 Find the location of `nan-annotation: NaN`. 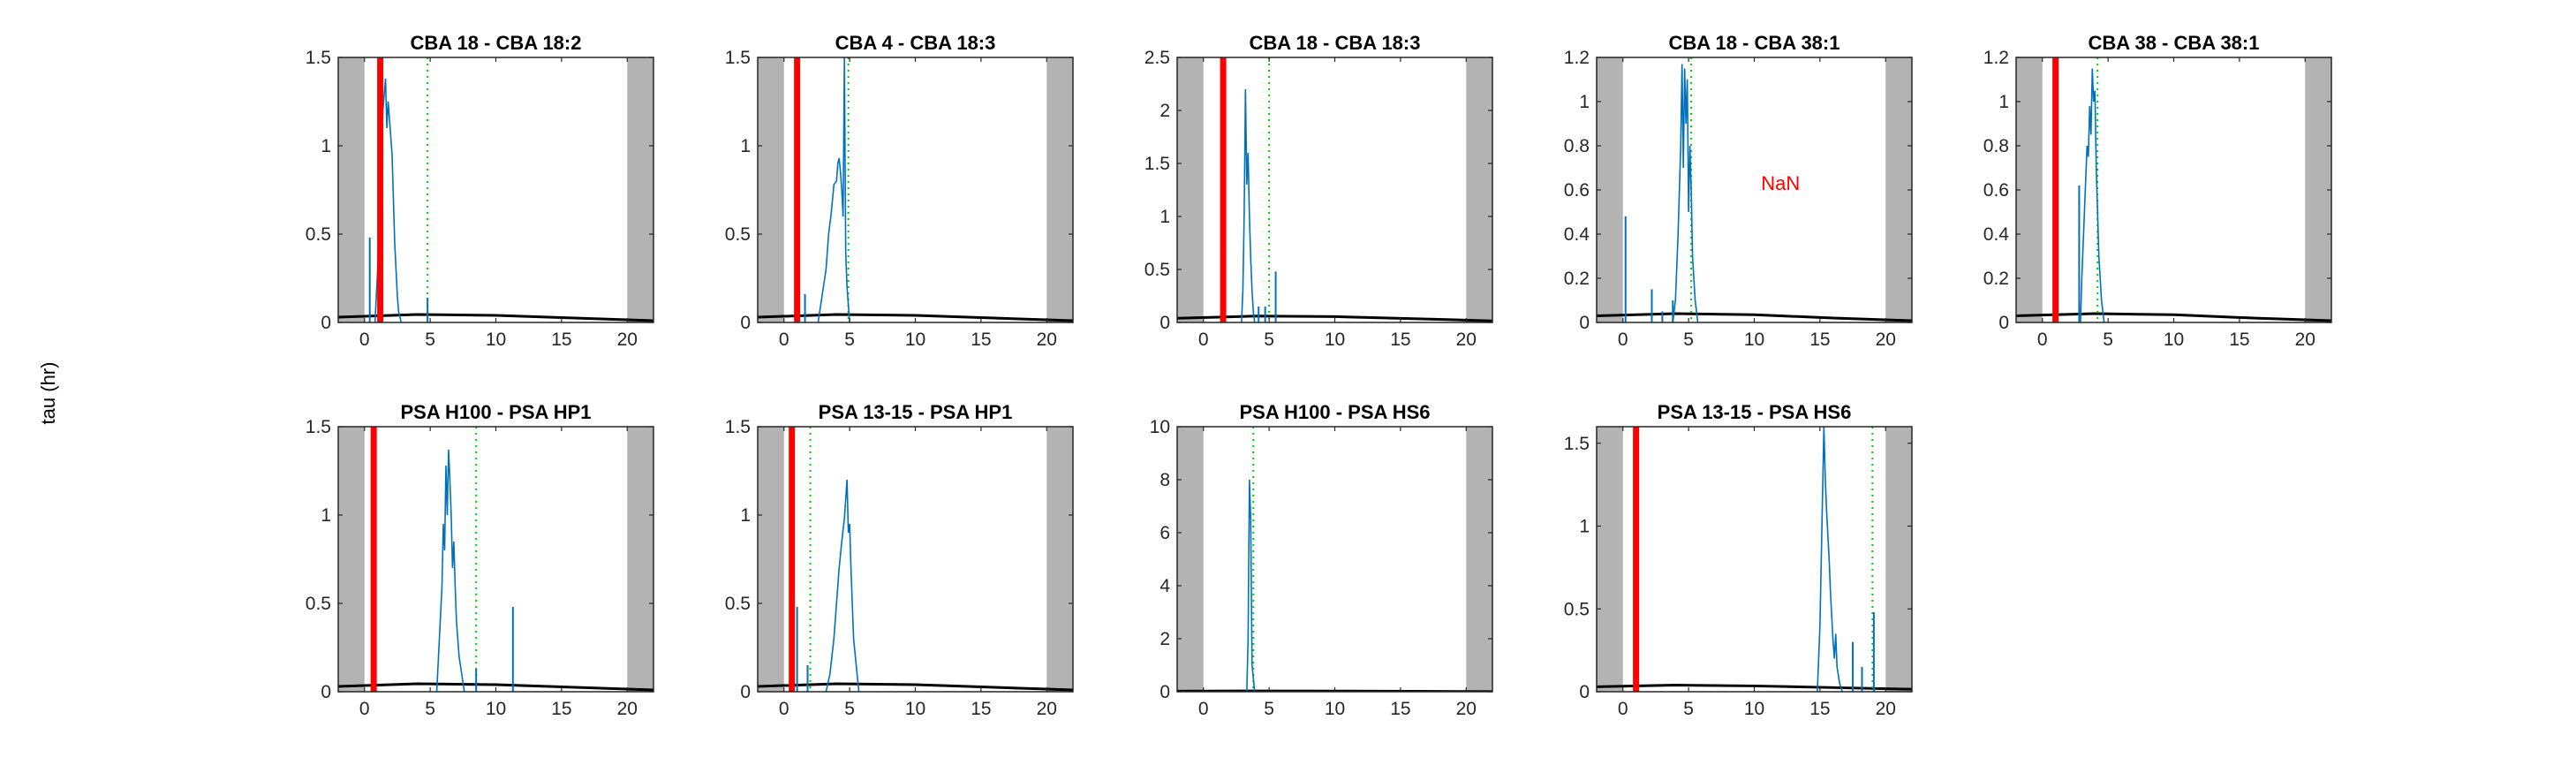

nan-annotation: NaN is located at coordinates (1780, 183).